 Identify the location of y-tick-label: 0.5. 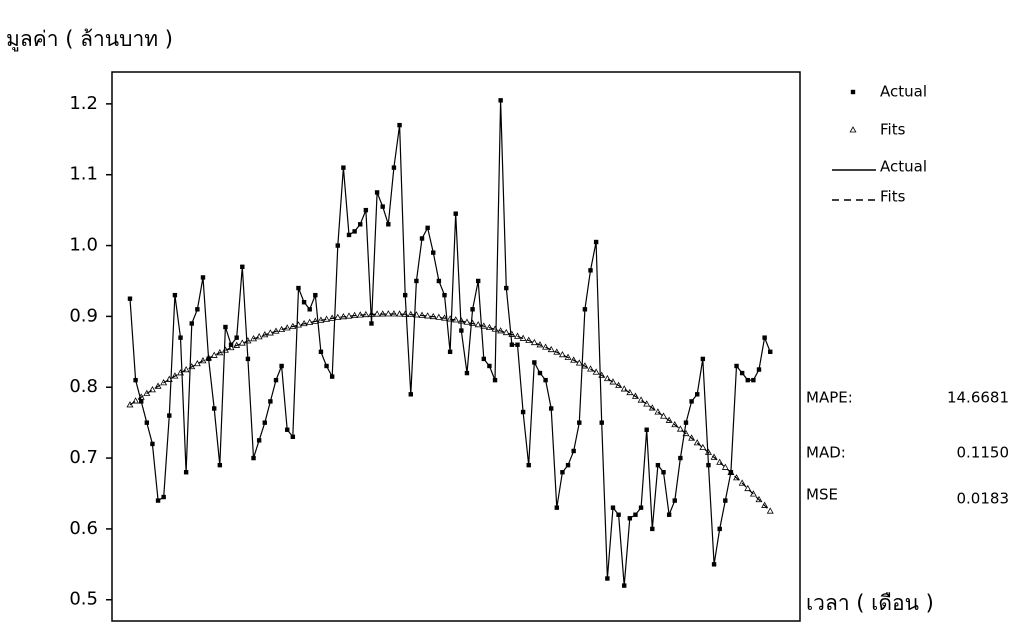
(83, 599).